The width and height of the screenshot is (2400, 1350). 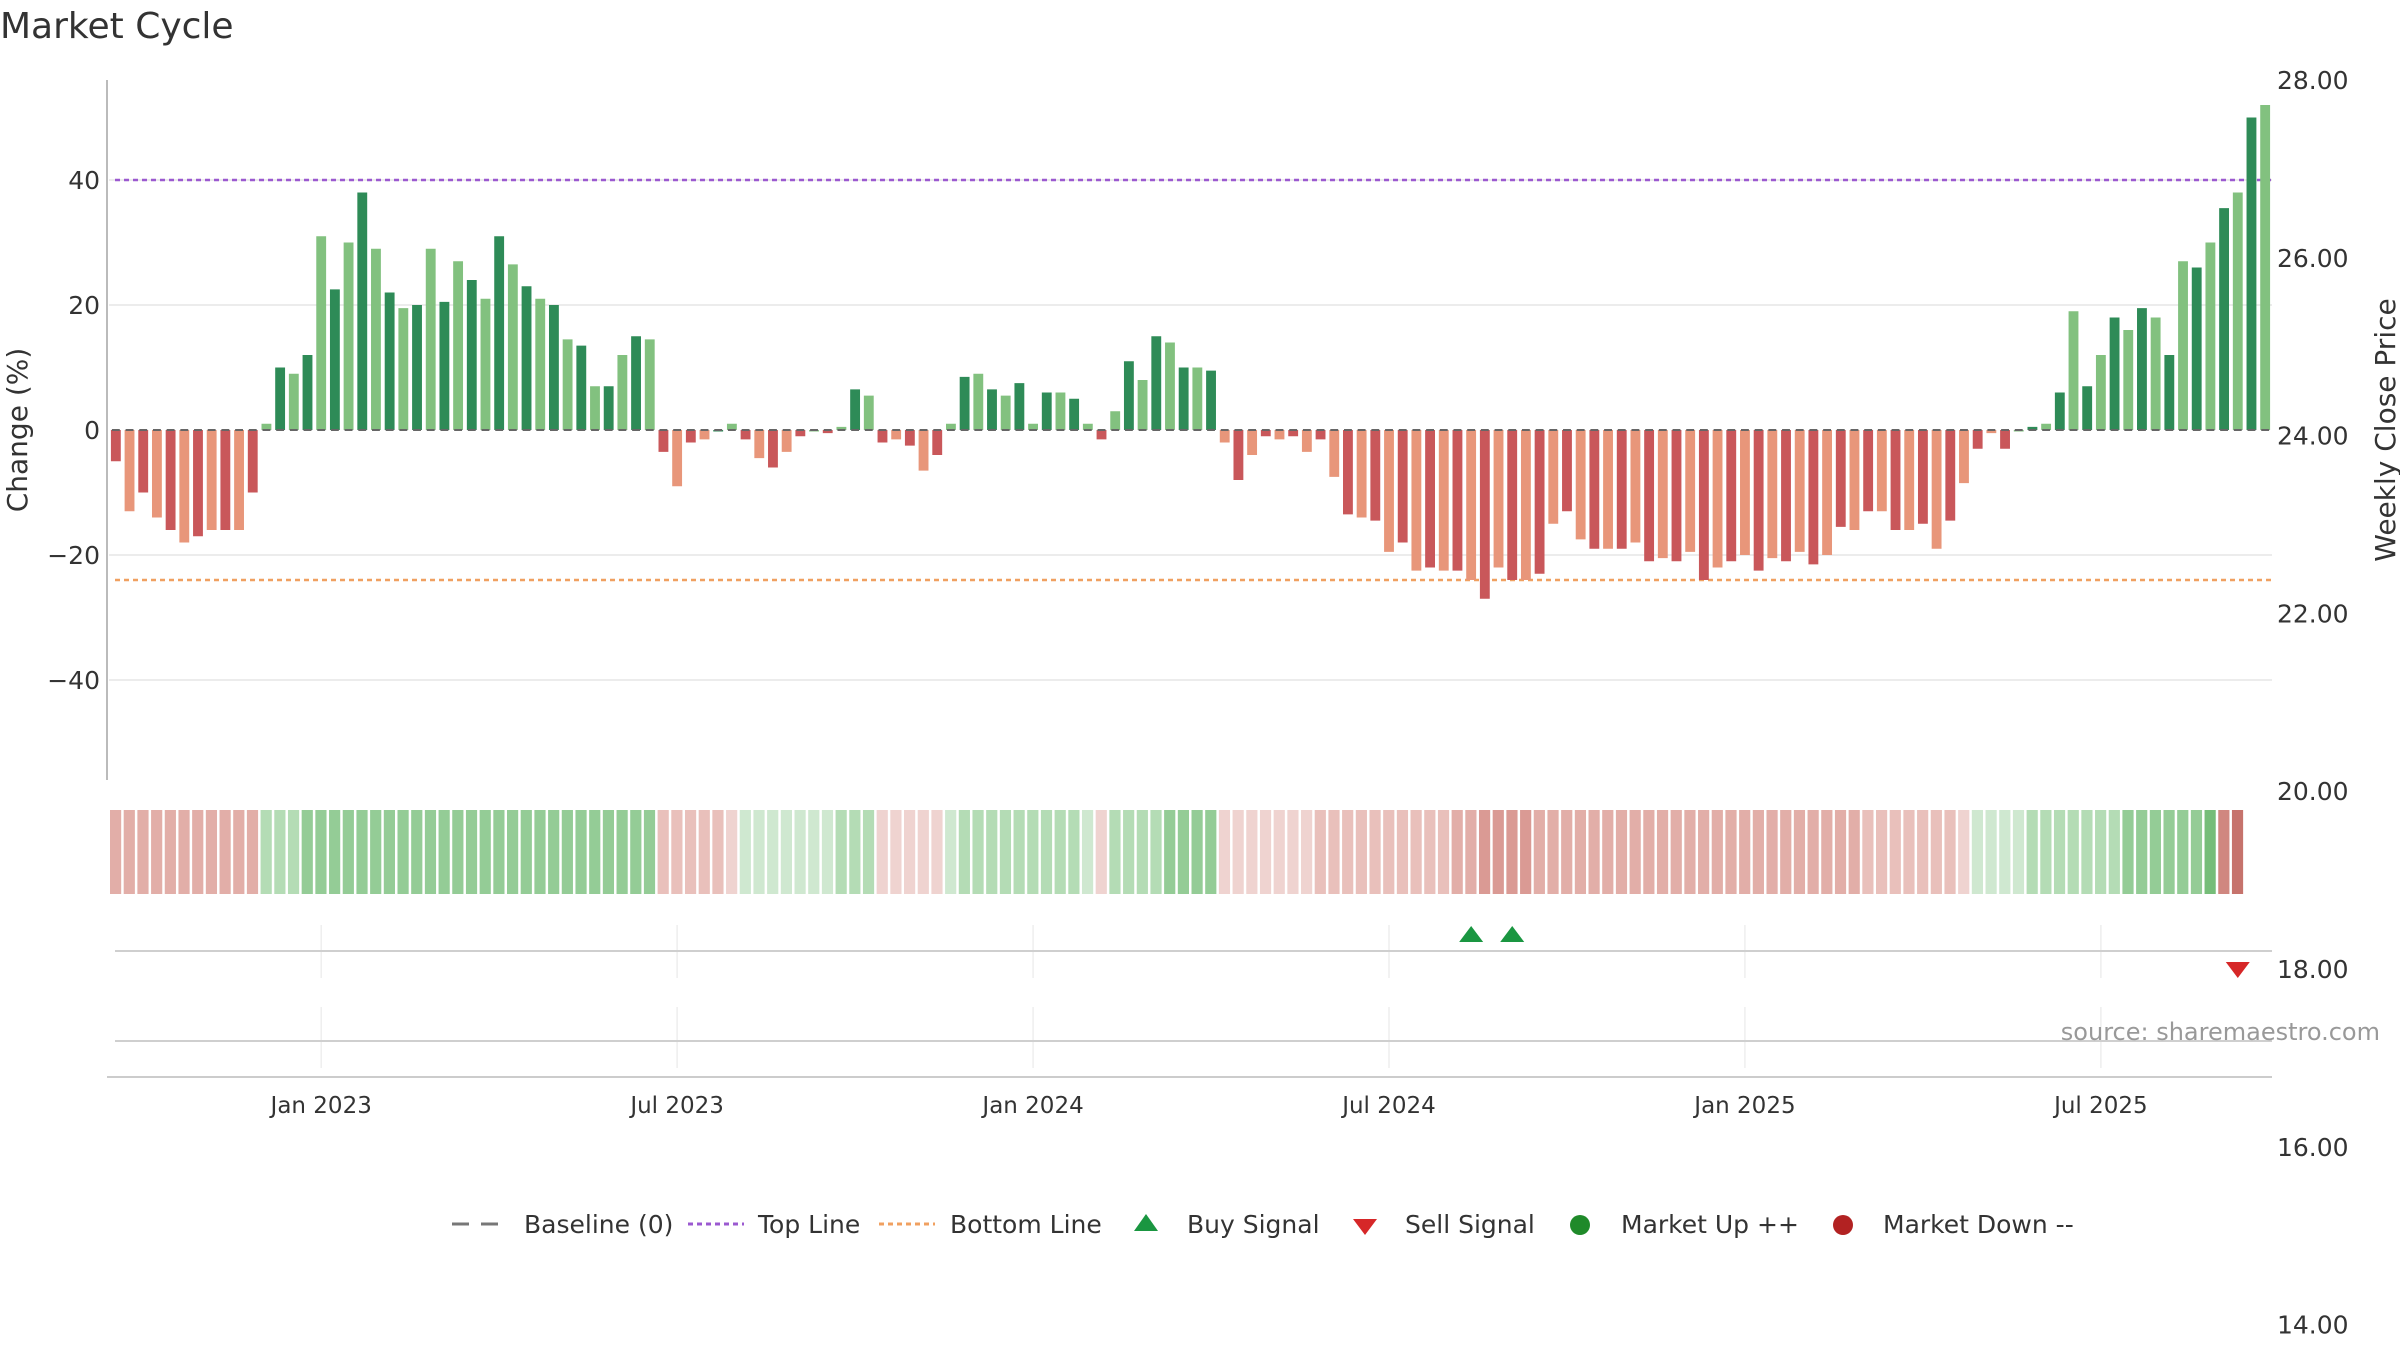 I want to click on right-tick-label: 26.00, so click(x=2313, y=258).